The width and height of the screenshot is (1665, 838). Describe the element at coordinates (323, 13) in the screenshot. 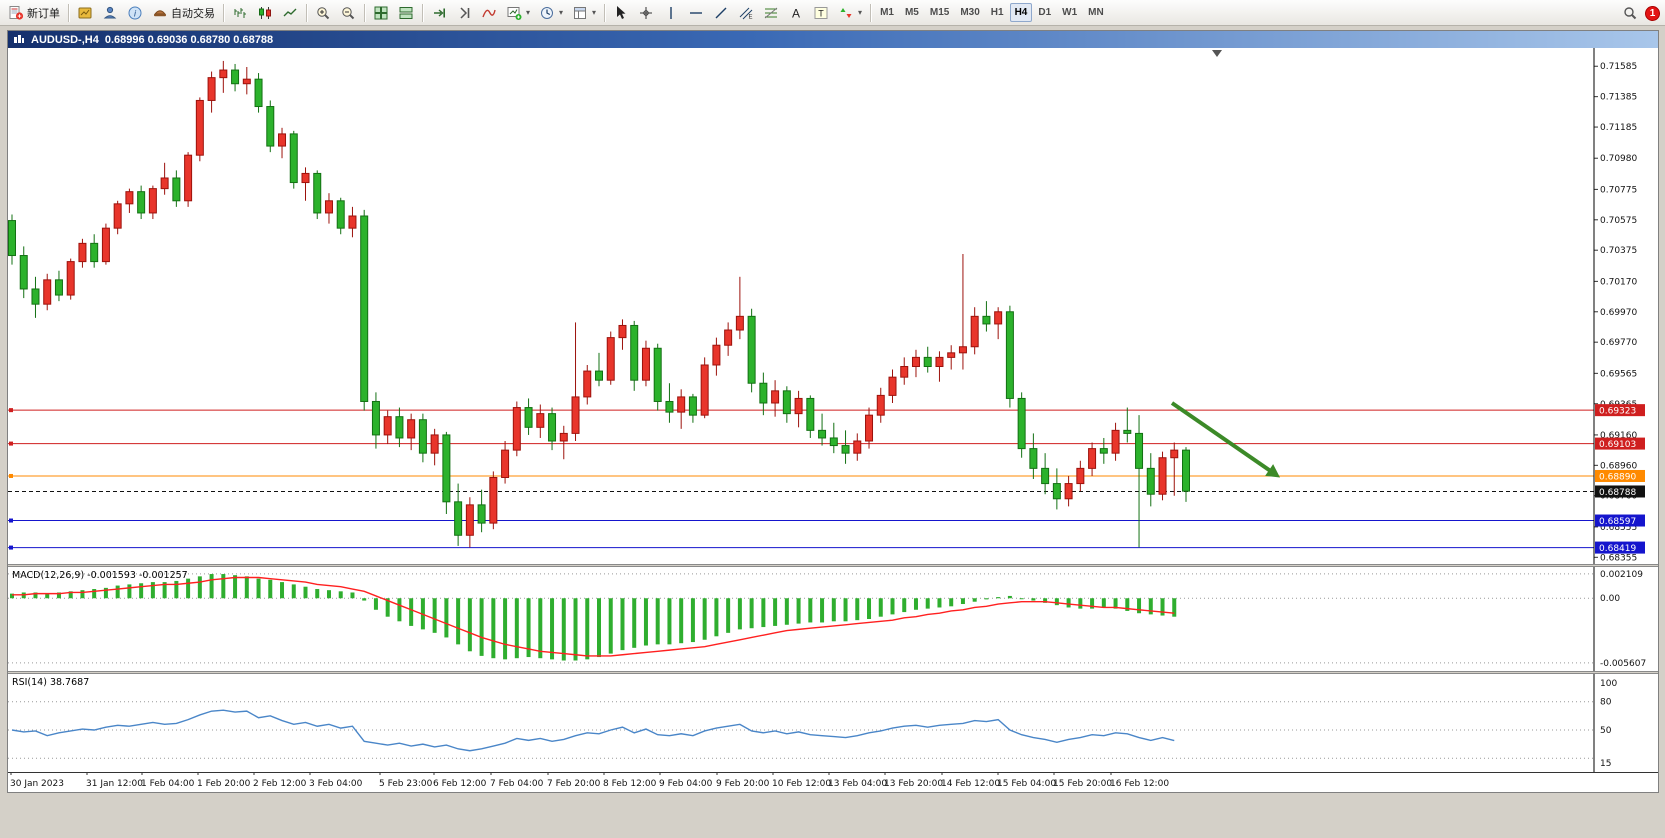

I see `zoom-in-button` at that location.